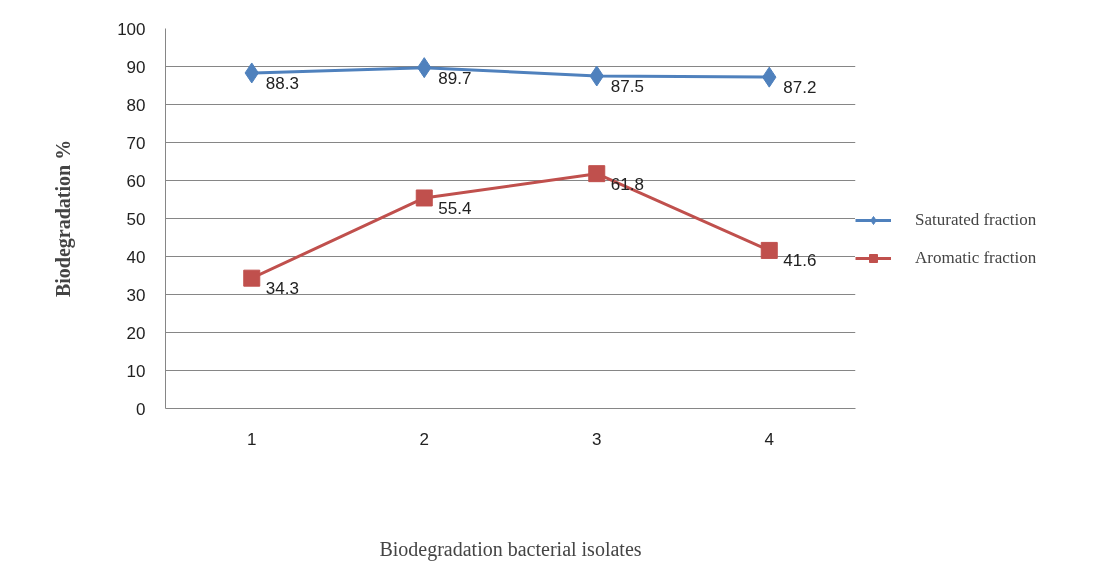 This screenshot has height=574, width=1096. What do you see at coordinates (769, 439) in the screenshot?
I see `x-tick-label: 4` at bounding box center [769, 439].